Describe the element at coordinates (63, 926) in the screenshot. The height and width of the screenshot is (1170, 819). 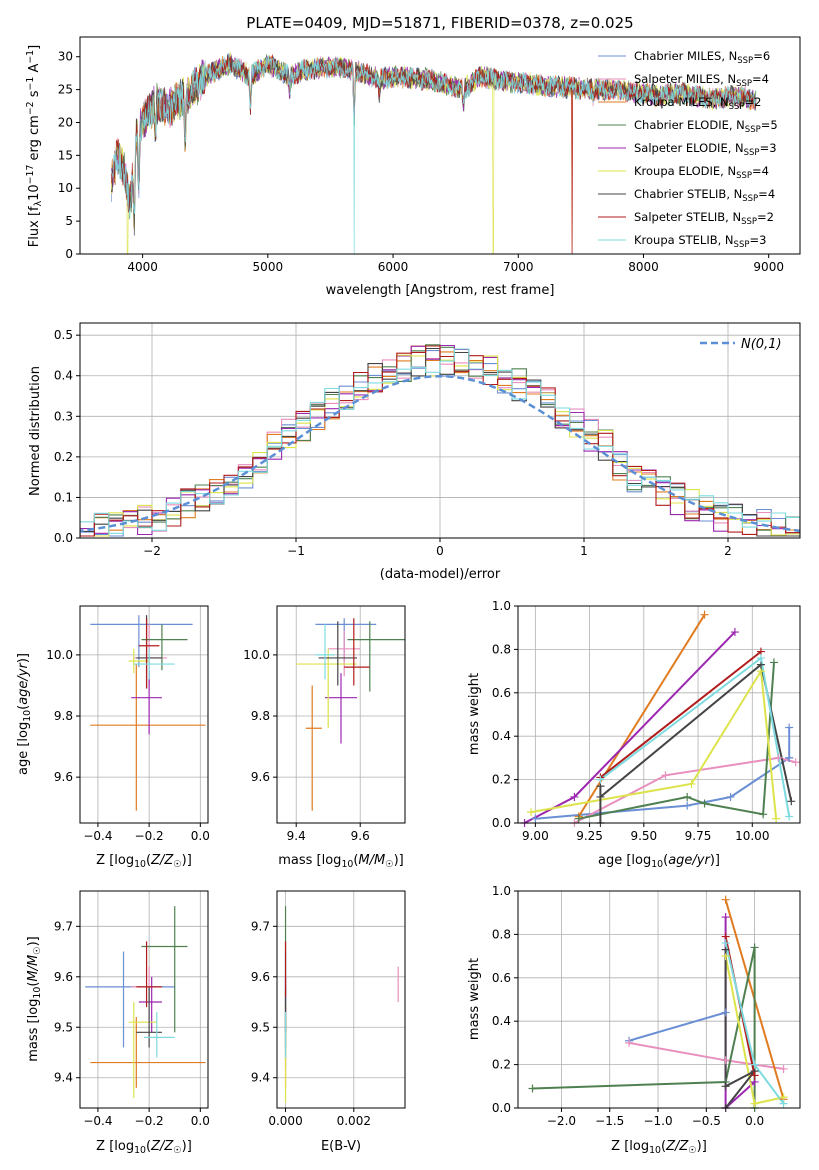
I see `y-tick-label: 9.7` at that location.